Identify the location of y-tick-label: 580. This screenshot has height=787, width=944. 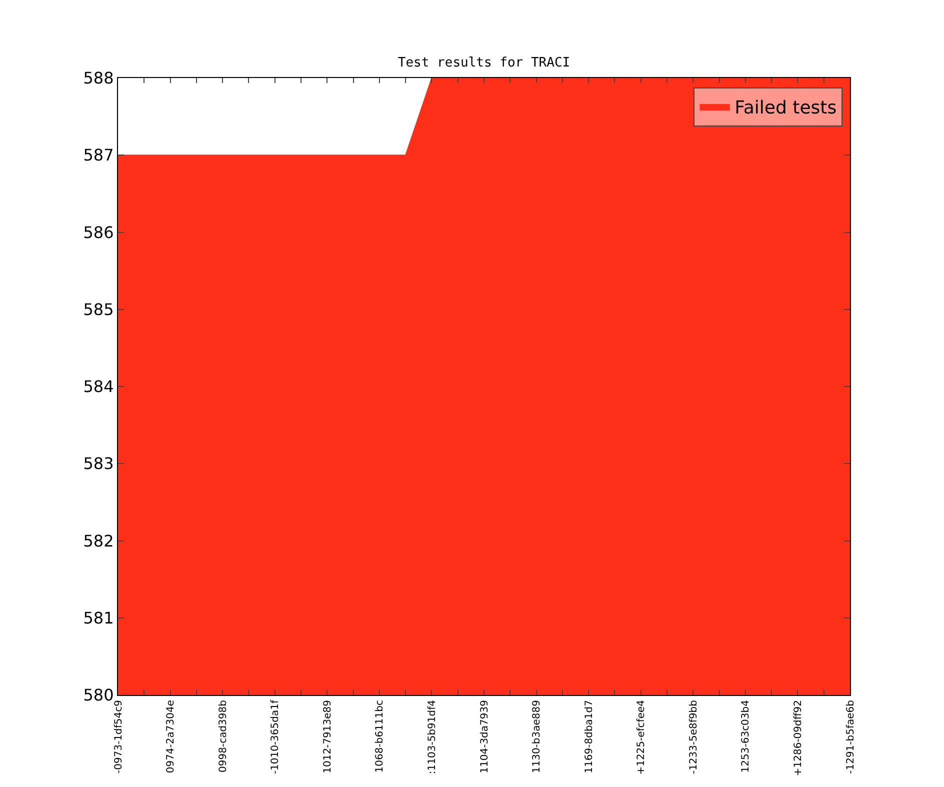
(98, 695).